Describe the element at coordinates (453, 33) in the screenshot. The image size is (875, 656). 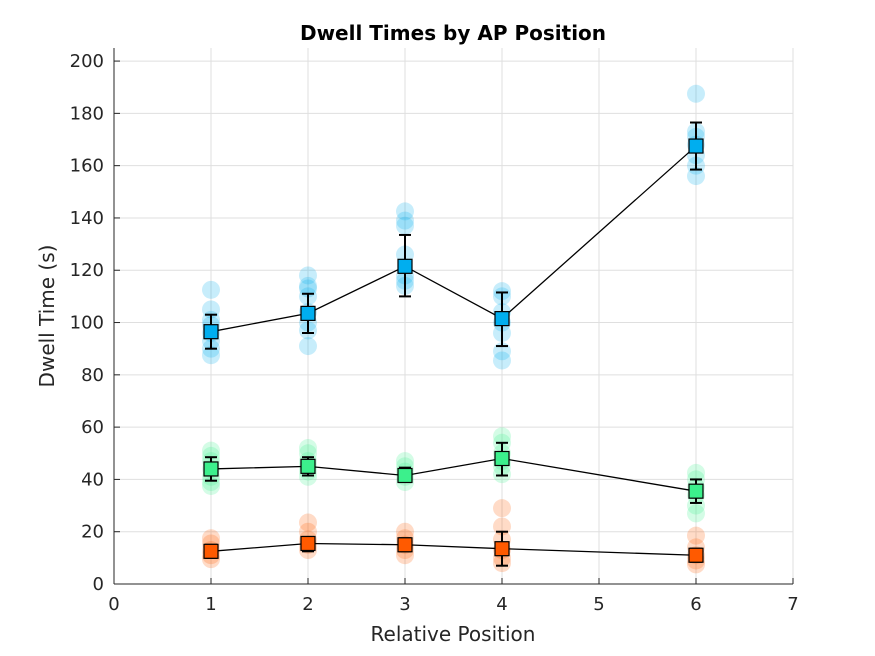
I see `chart-title: Dwell Times by AP Position` at that location.